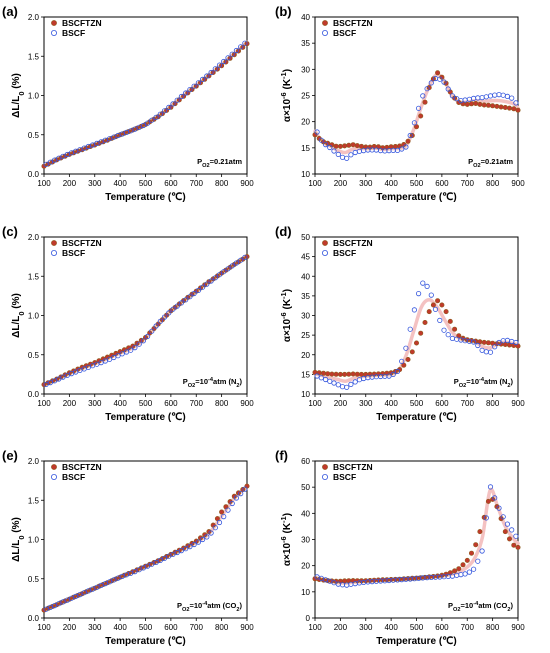  I want to click on x-axis-title: Temperature (℃), so click(145, 417).